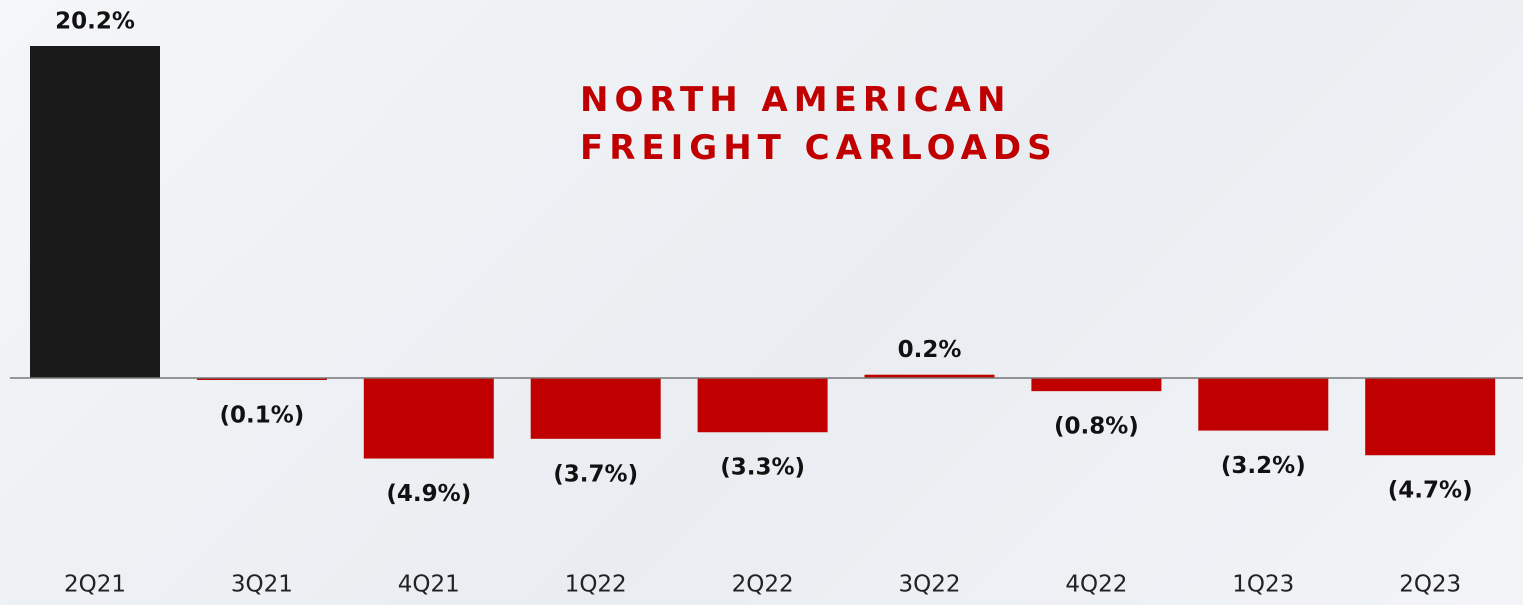 This screenshot has width=1523, height=605. What do you see at coordinates (95, 585) in the screenshot?
I see `x-tick-label: 2Q21` at bounding box center [95, 585].